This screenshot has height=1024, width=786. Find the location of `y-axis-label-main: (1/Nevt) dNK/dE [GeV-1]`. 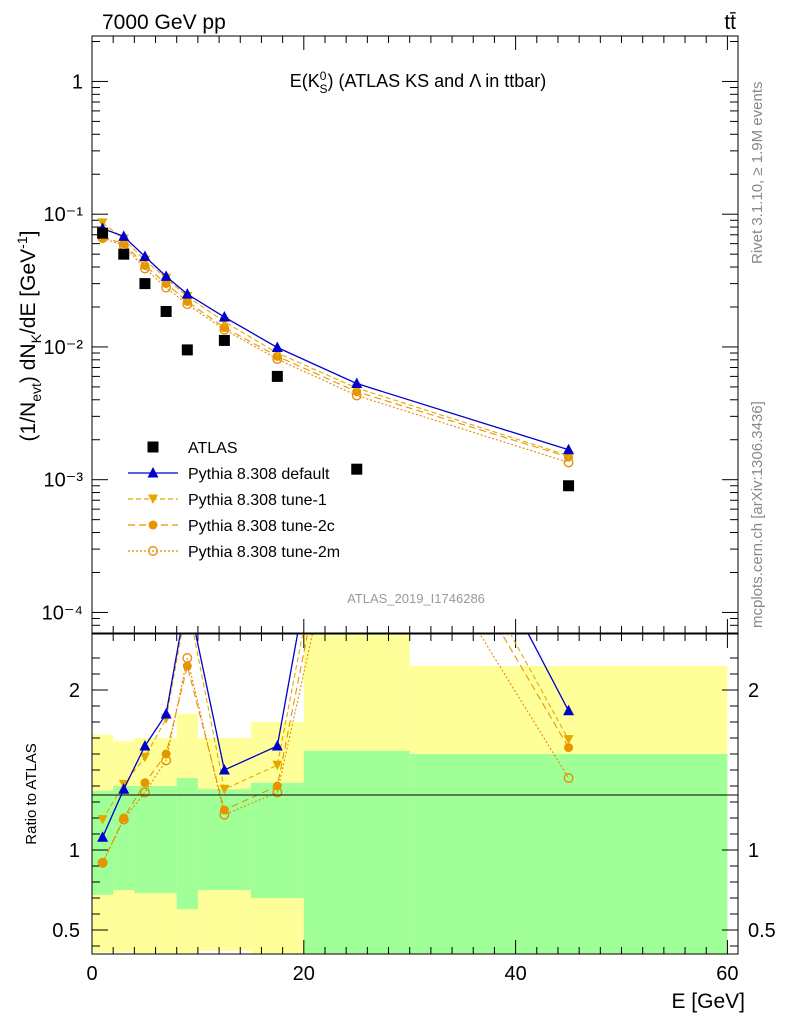

y-axis-label-main: (1/Nevt) dNK/dE [GeV-1] is located at coordinates (29, 336).